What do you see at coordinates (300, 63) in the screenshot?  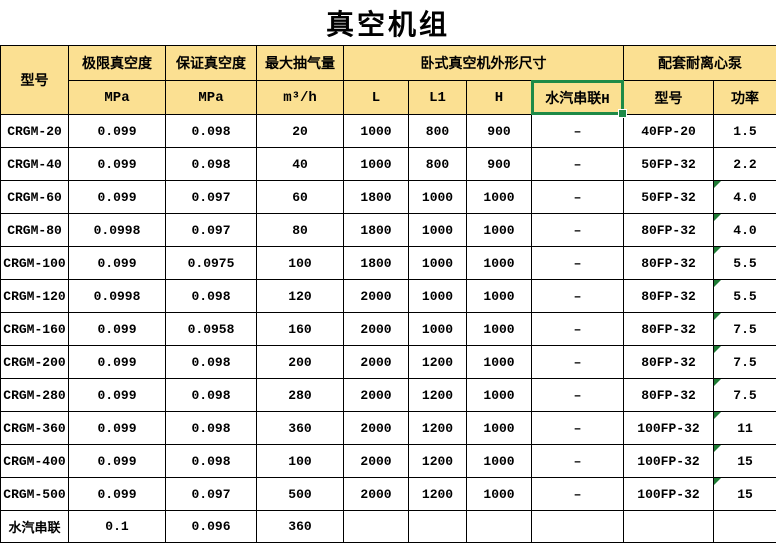 I see `header-cell-max-pumping: 最大抽气量` at bounding box center [300, 63].